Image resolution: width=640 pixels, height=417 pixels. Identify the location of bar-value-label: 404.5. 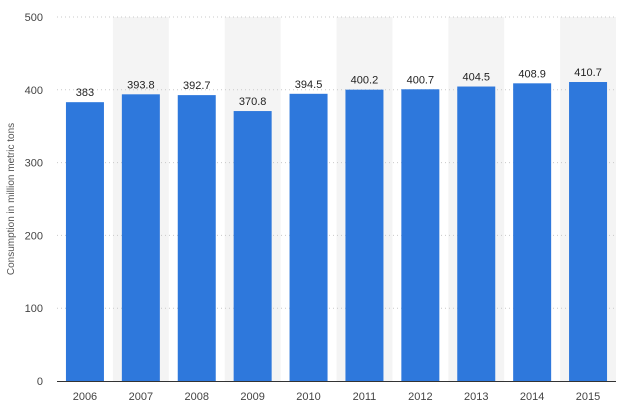
(476, 78).